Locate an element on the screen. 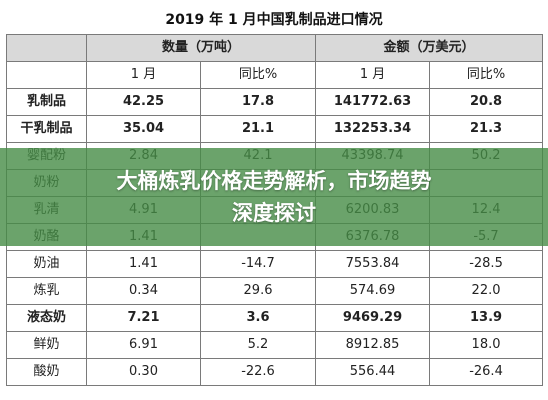  sub-header-qty-month: 1 月 is located at coordinates (143, 75).